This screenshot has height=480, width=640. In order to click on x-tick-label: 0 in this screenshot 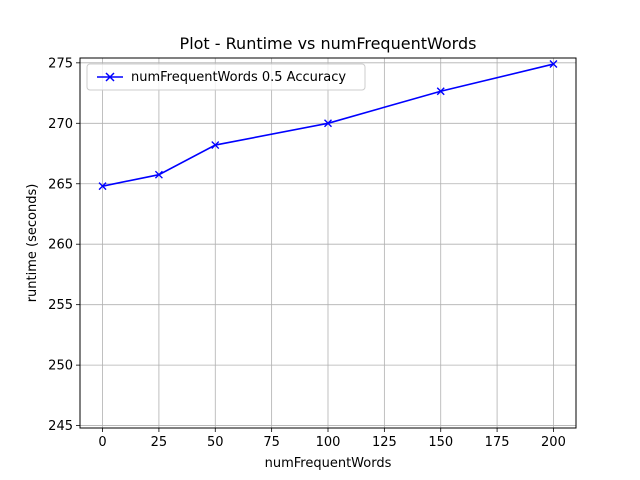, I will do `click(102, 442)`.